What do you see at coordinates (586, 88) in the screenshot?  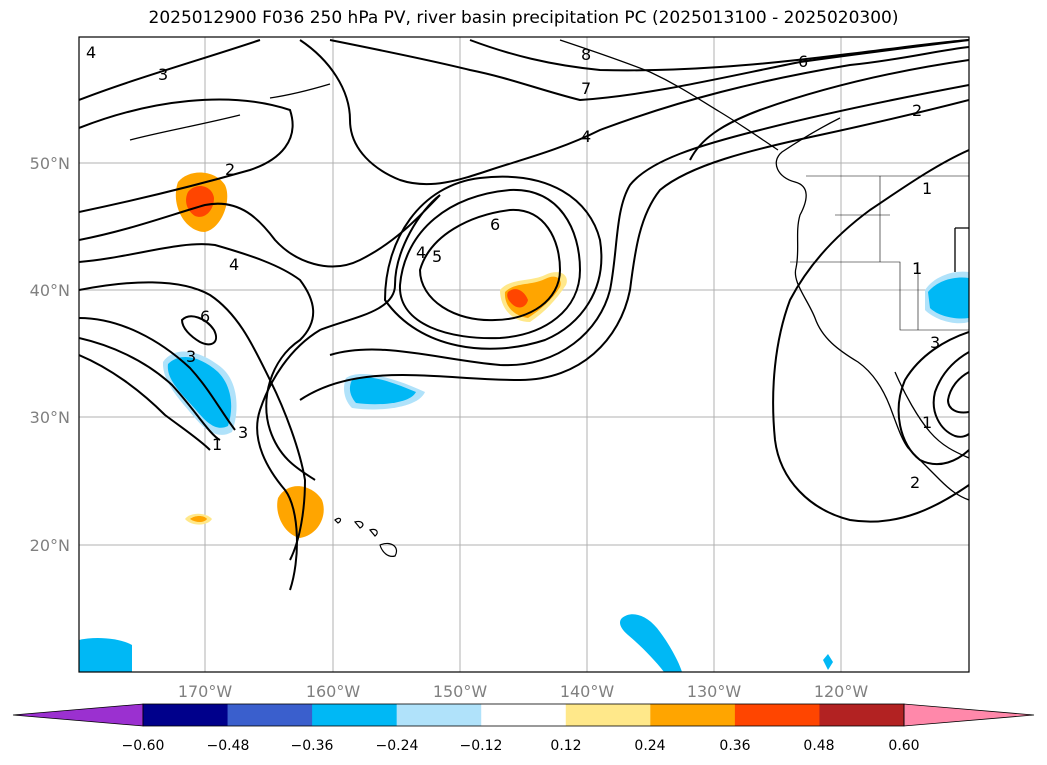 I see `contour-label: 7` at bounding box center [586, 88].